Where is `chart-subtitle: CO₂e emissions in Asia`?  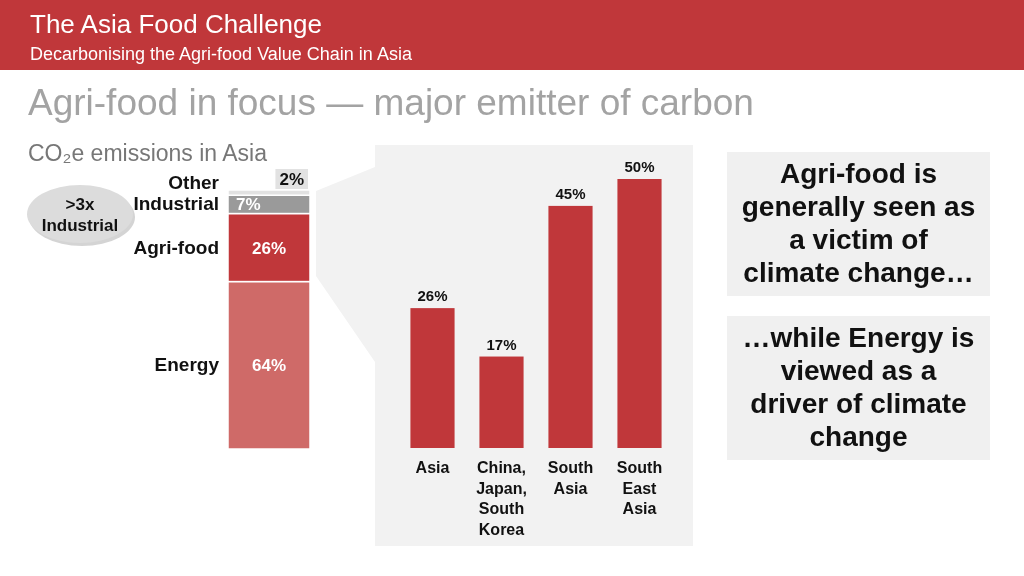
chart-subtitle: CO₂e emissions in Asia is located at coordinates (148, 153).